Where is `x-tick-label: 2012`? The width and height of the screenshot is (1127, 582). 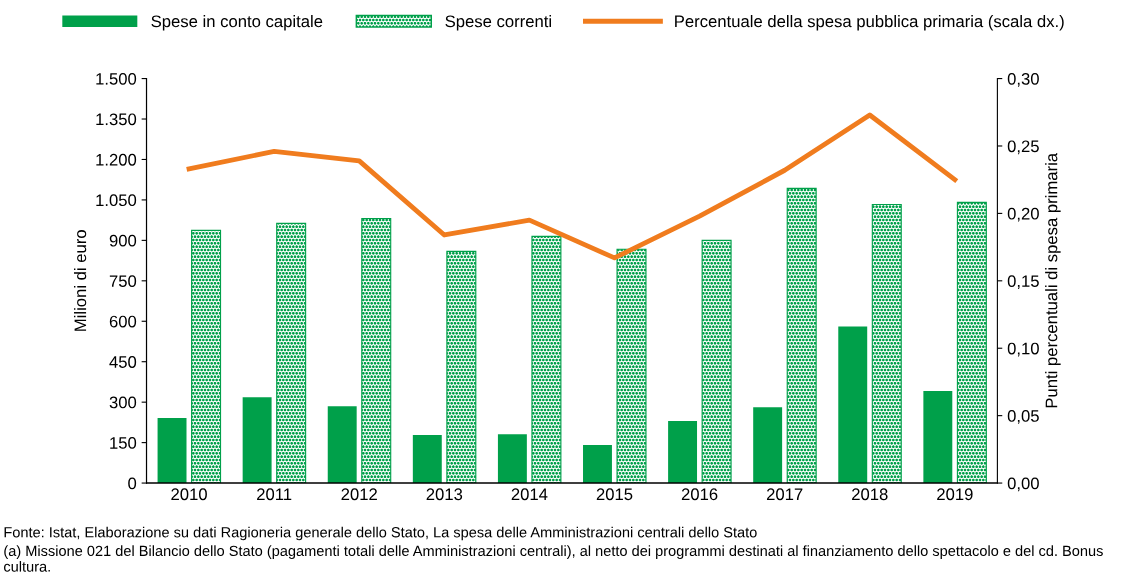
x-tick-label: 2012 is located at coordinates (359, 494).